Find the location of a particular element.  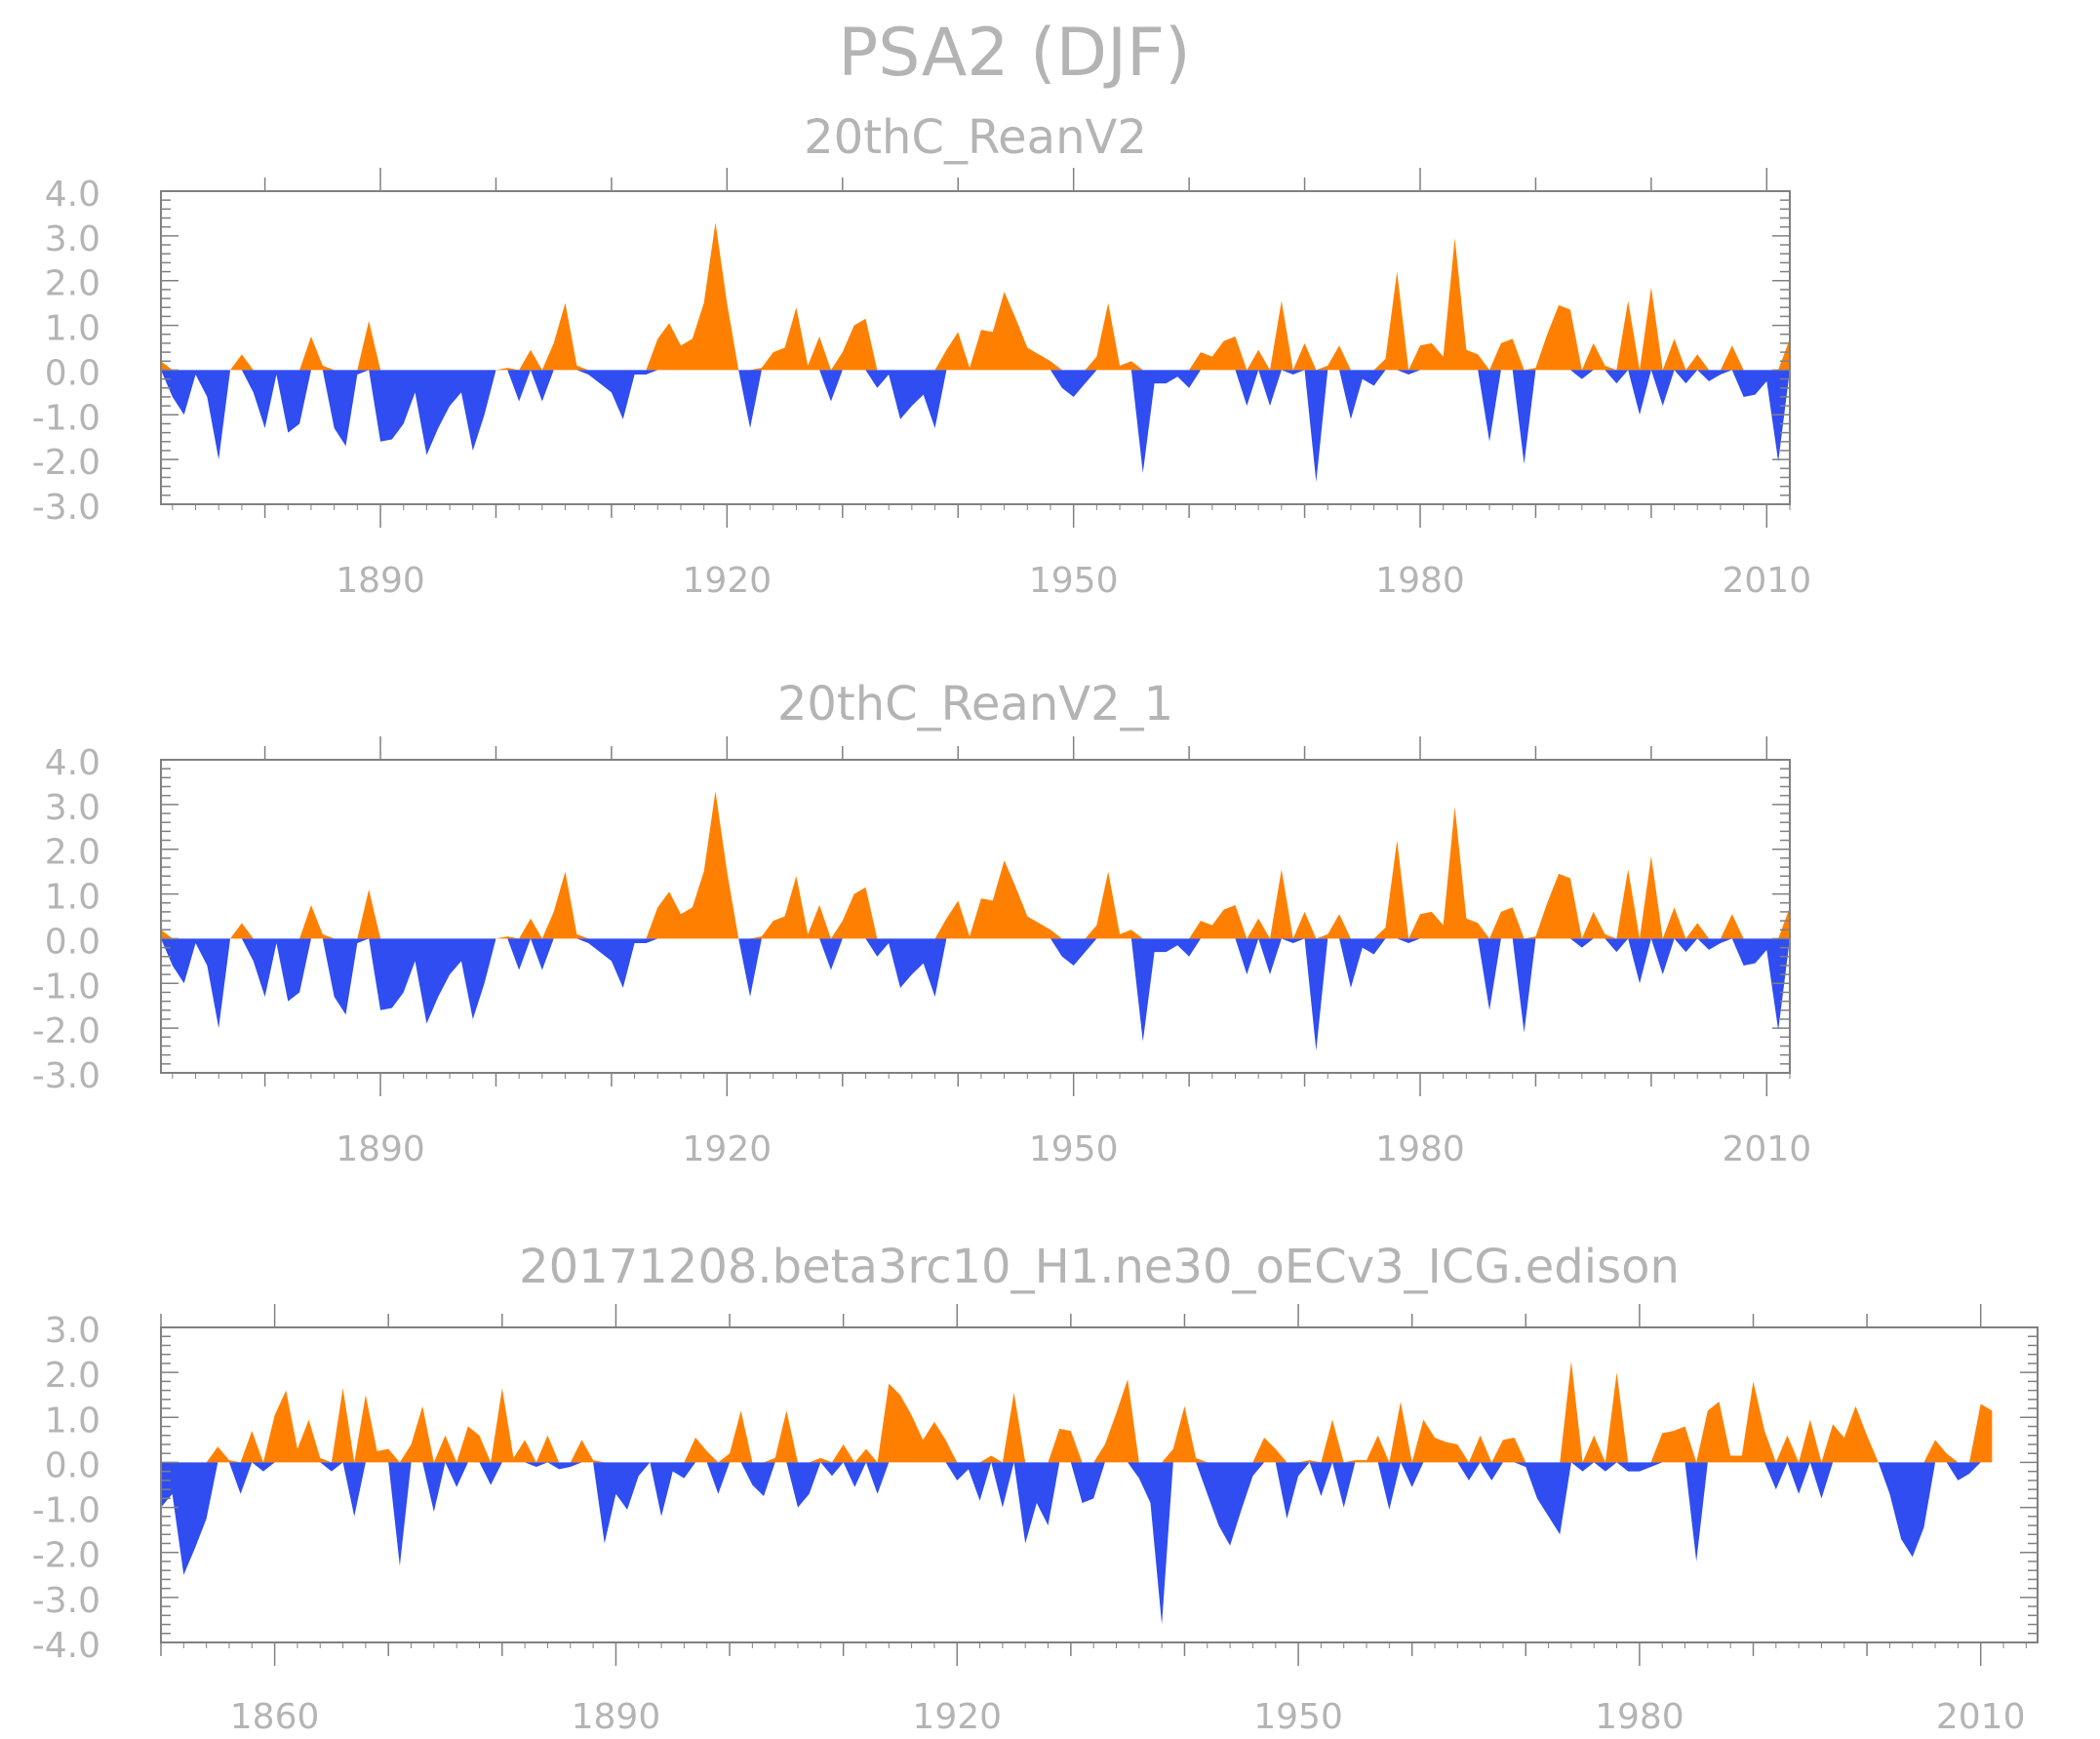

panel-title: 20thC_ReanV2 is located at coordinates (976, 137).